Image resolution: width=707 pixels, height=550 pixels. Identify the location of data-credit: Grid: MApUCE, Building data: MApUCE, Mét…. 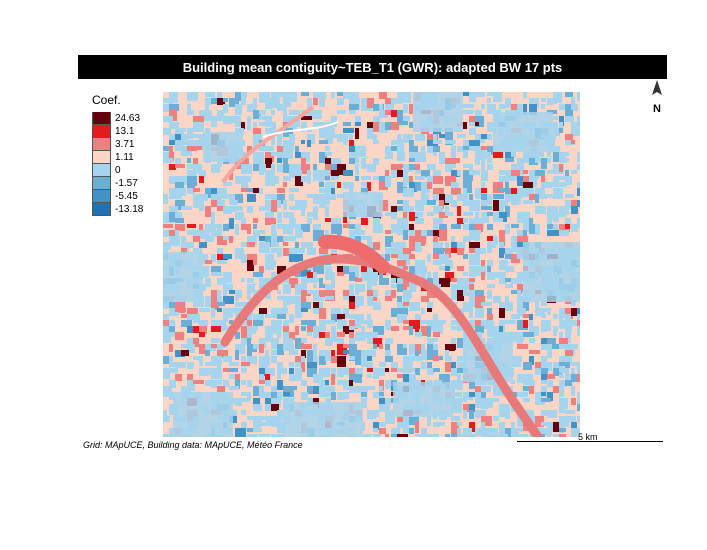
(193, 445).